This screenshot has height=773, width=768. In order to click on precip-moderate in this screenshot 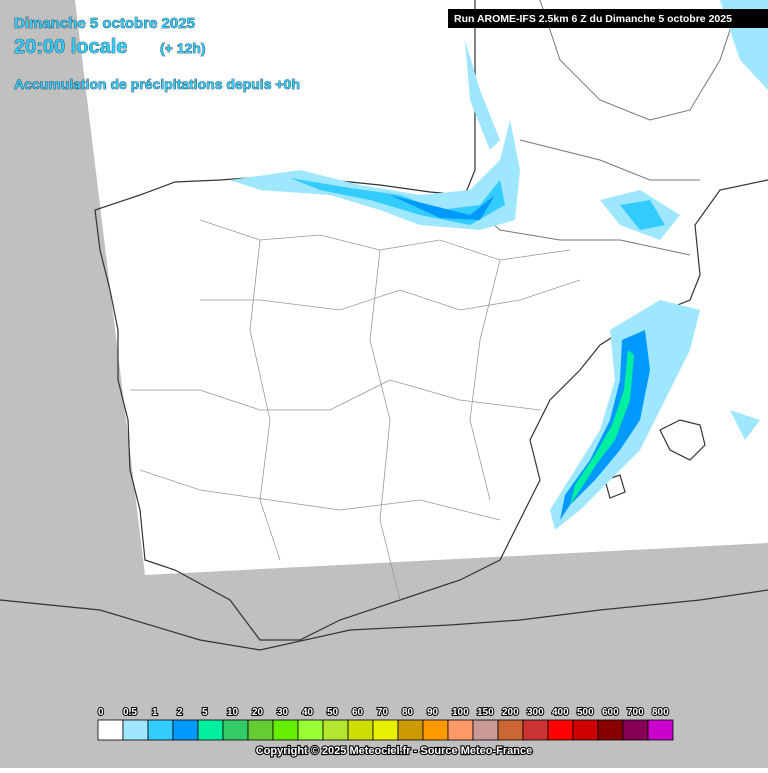, I will do `click(642, 215)`.